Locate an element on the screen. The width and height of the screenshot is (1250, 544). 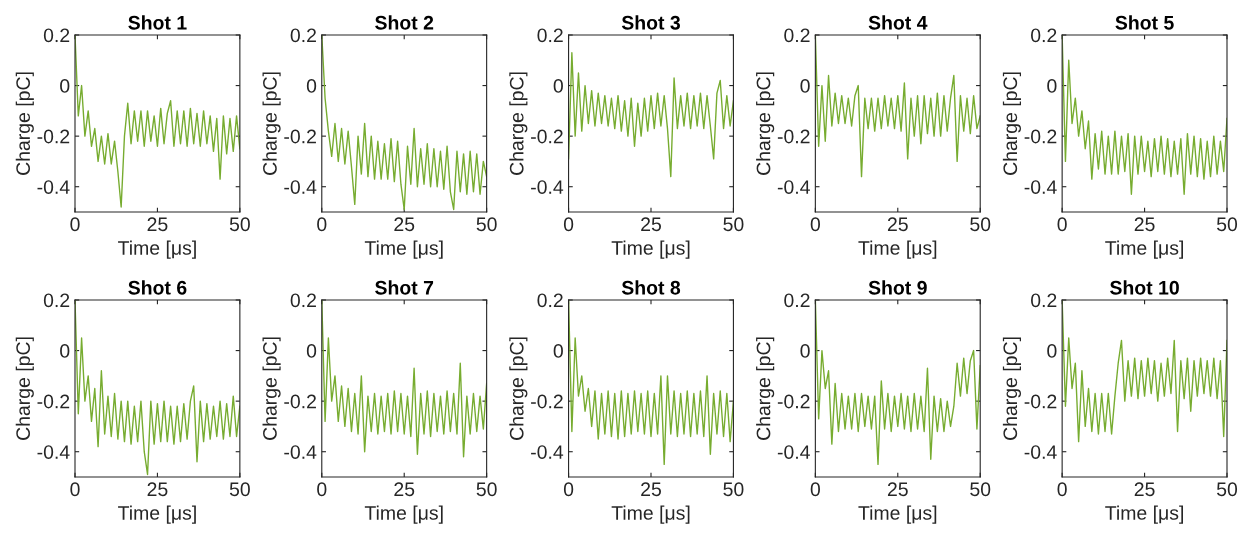
chart-title: Shot 3 is located at coordinates (651, 22).